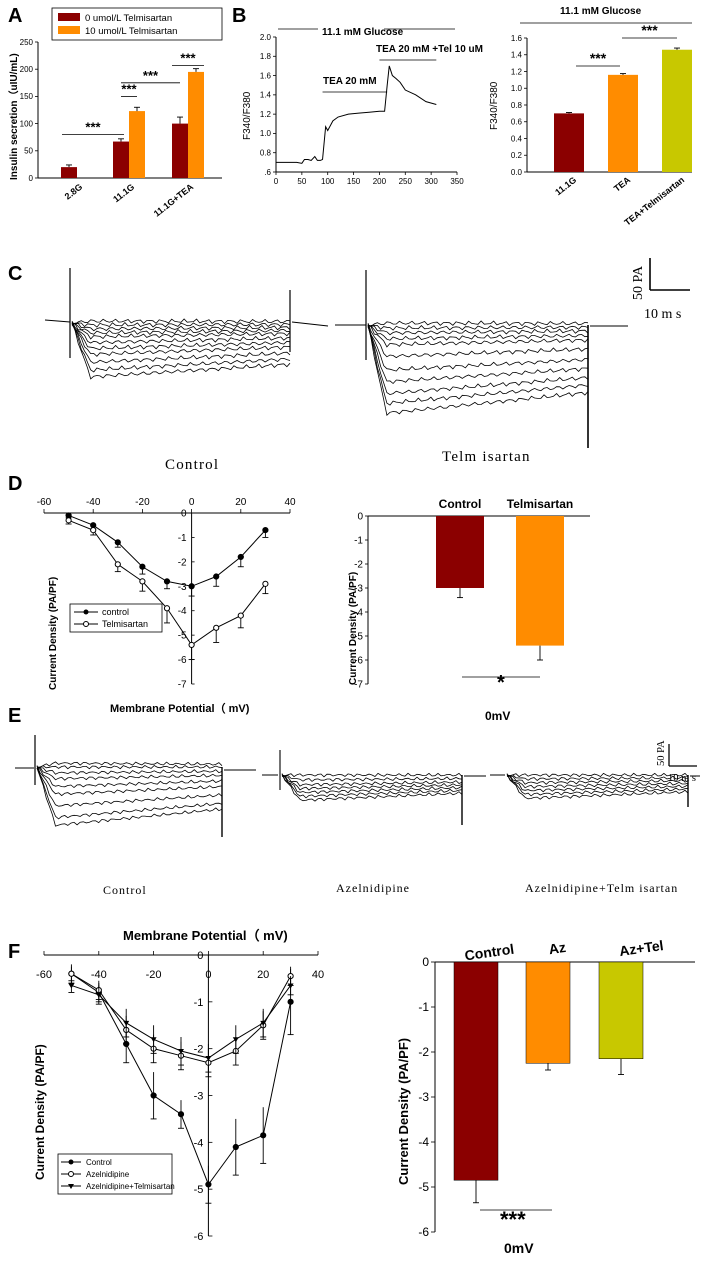  What do you see at coordinates (661, 753) in the screenshot?
I see `scale-bar-y-label: 50 PA` at bounding box center [661, 753].